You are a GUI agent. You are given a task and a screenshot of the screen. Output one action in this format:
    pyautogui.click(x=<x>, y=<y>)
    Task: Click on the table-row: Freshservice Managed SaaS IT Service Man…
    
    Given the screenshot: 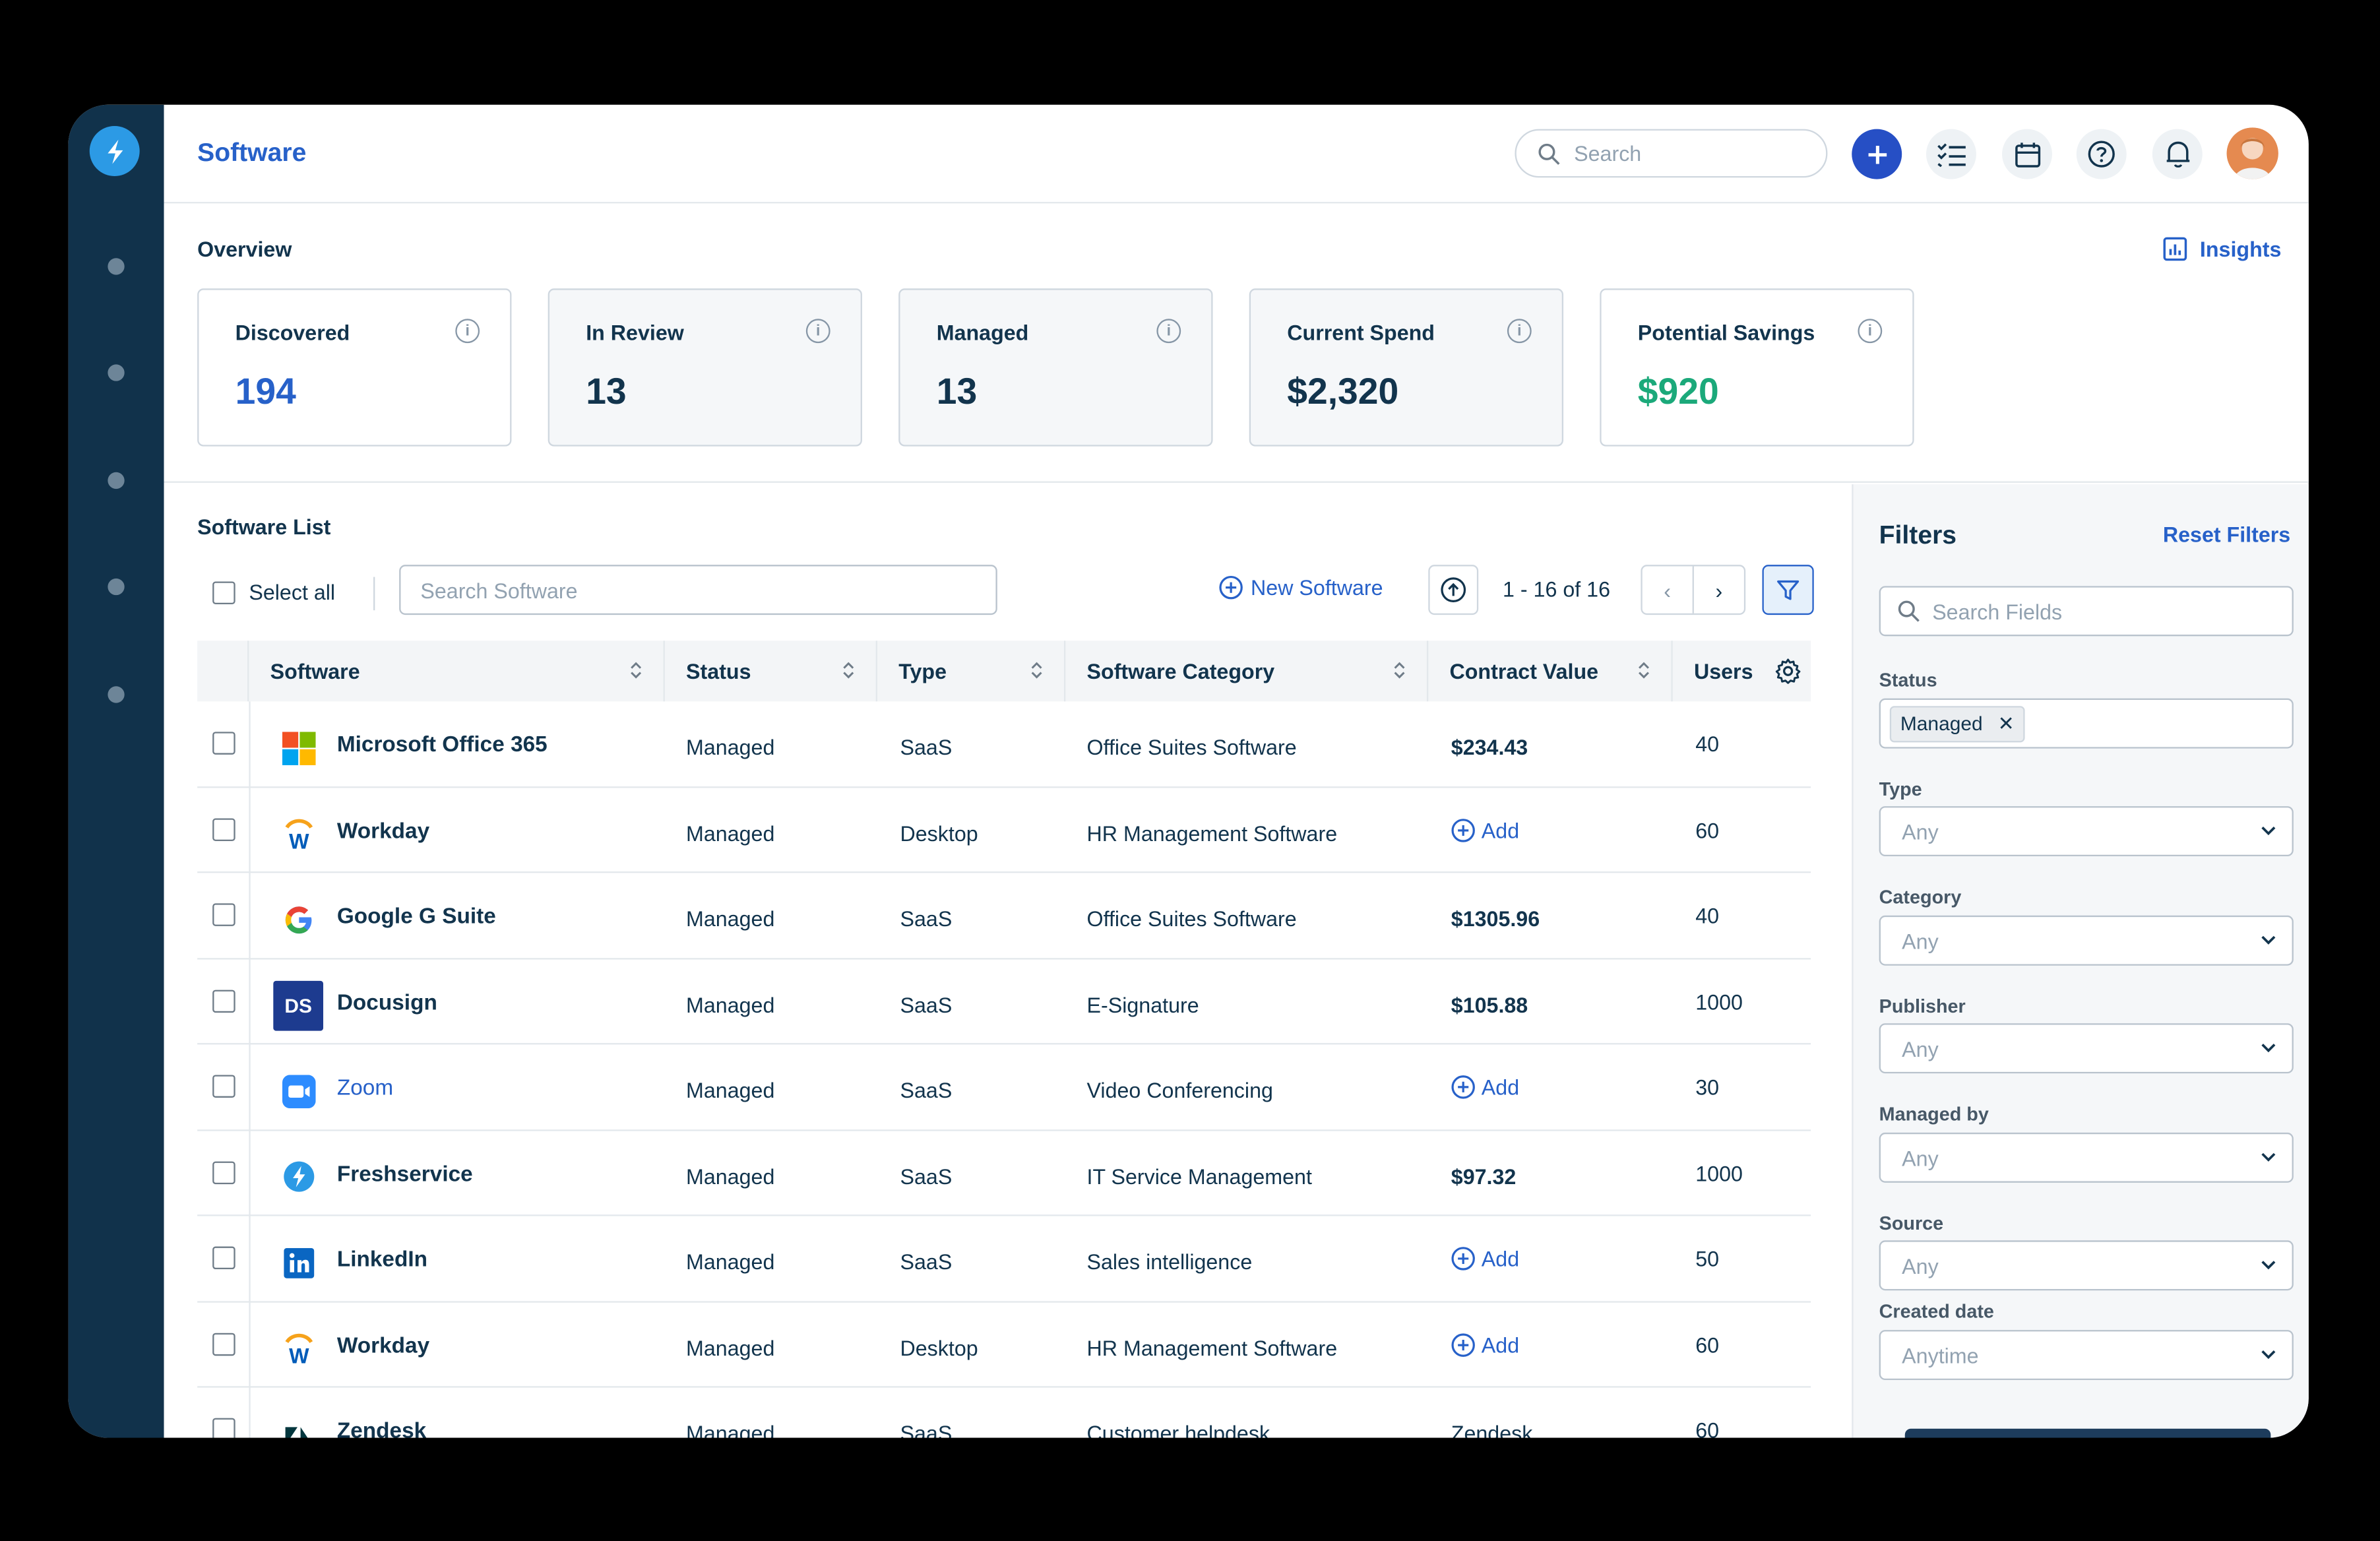 What is the action you would take?
    pyautogui.click(x=1004, y=1173)
    